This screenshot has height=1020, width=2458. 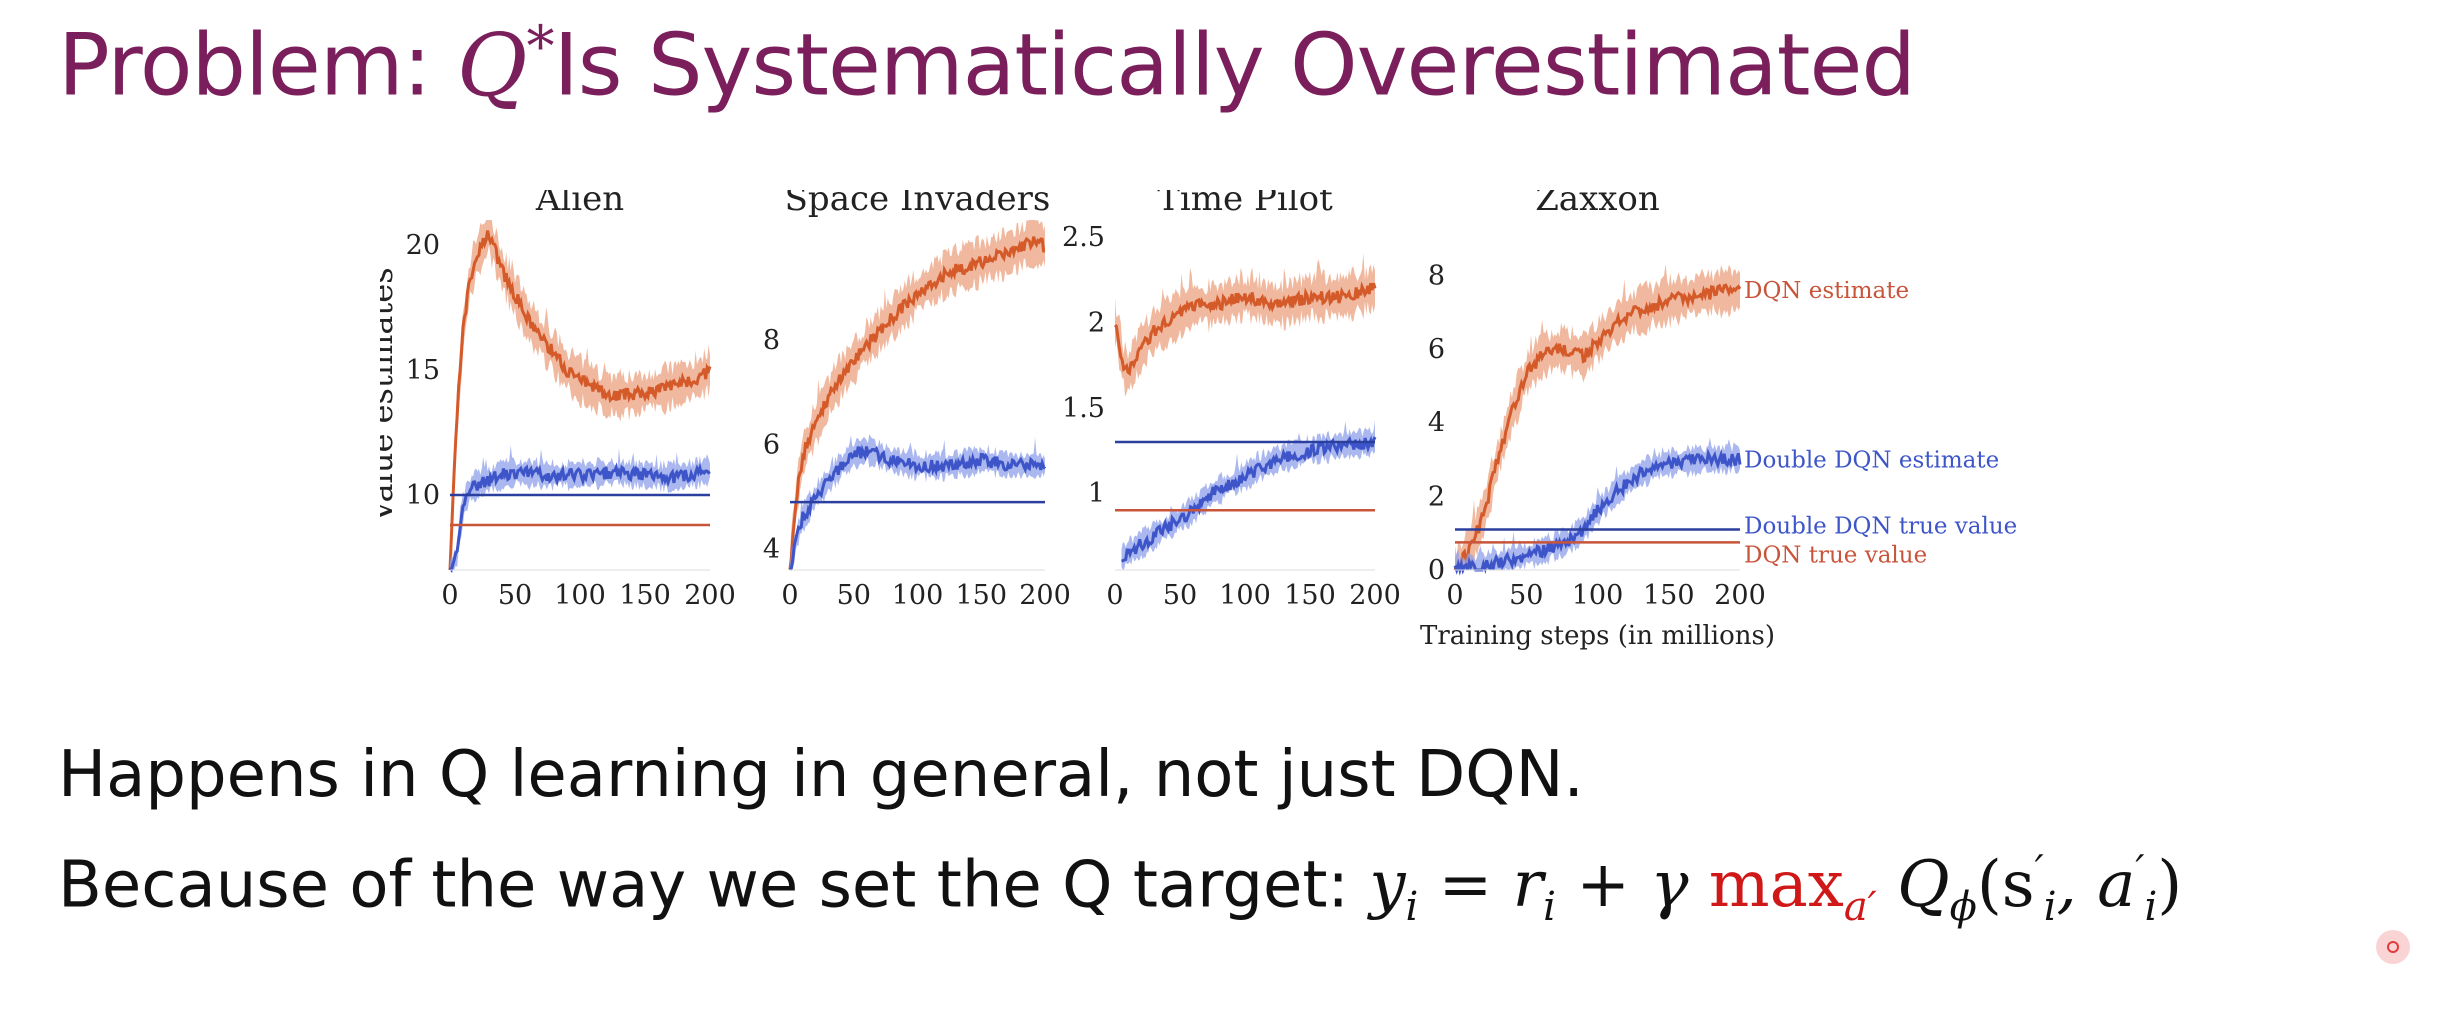 What do you see at coordinates (2393, 947) in the screenshot?
I see `pointer-cursor-icon` at bounding box center [2393, 947].